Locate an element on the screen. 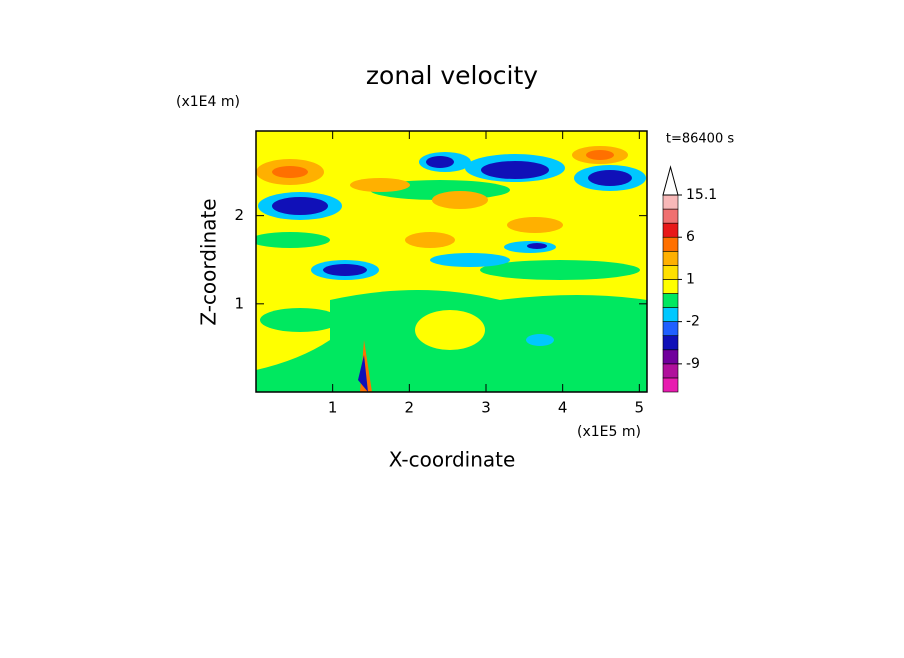 The height and width of the screenshot is (658, 904). colorbar-tick-label: -2 is located at coordinates (693, 322).